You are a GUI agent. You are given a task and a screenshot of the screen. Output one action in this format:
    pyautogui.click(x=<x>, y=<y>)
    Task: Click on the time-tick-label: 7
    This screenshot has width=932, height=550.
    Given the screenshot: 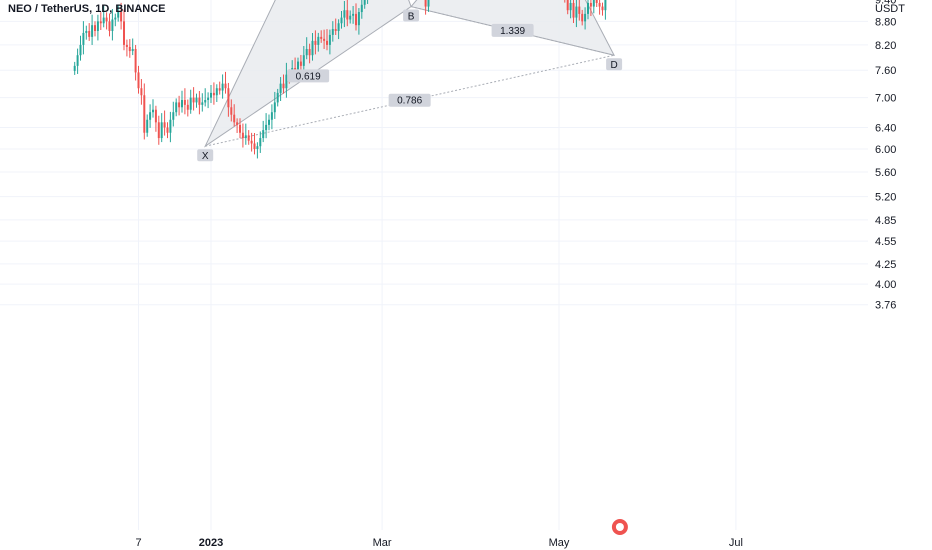 What is the action you would take?
    pyautogui.click(x=138, y=543)
    